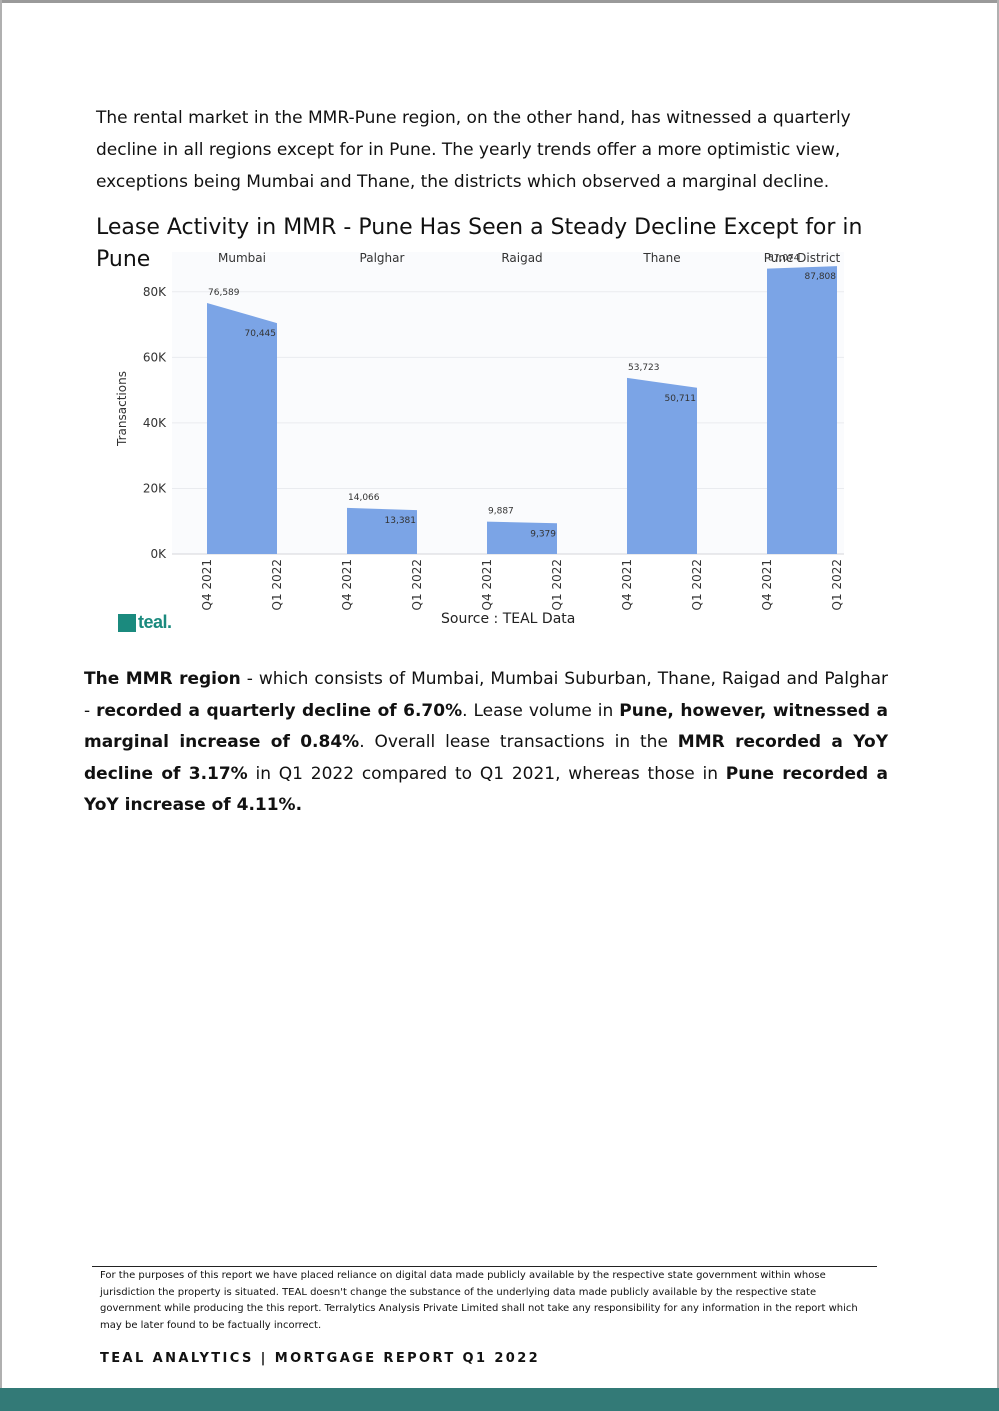 The image size is (999, 1411). What do you see at coordinates (661, 258) in the screenshot?
I see `panel-header: Thane` at bounding box center [661, 258].